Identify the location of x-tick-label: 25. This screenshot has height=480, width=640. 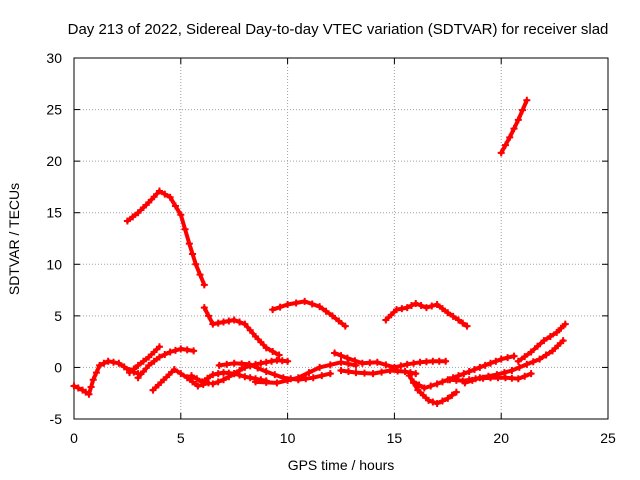
(608, 438).